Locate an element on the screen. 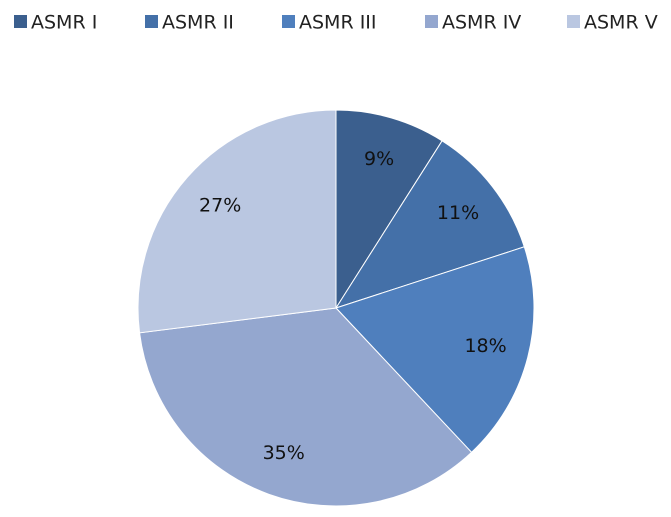 This screenshot has height=517, width=671. legend-label: ASMR IV is located at coordinates (481, 23).